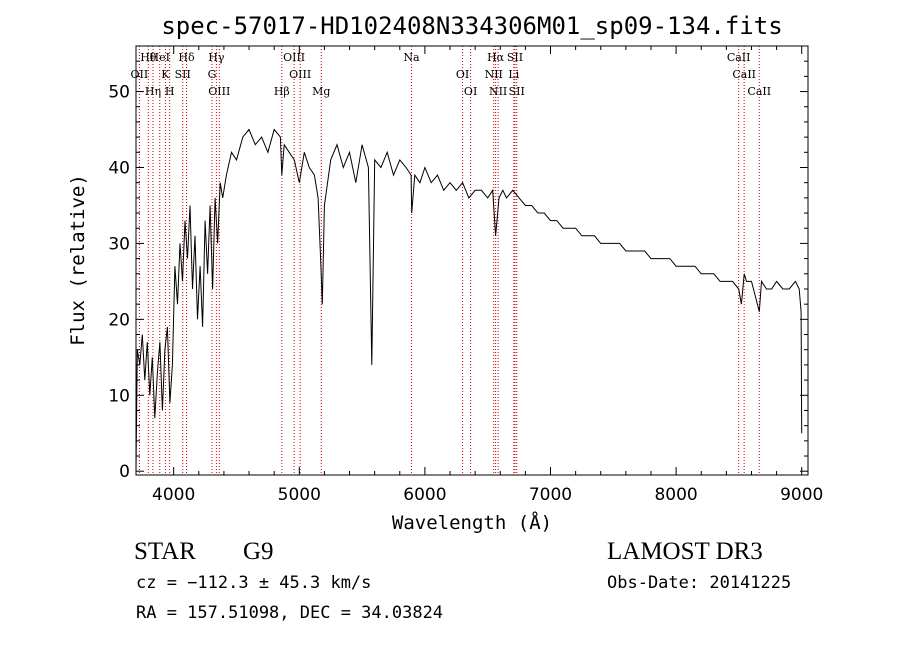  I want to click on y-axis-label: Flux (relative), so click(78, 260).